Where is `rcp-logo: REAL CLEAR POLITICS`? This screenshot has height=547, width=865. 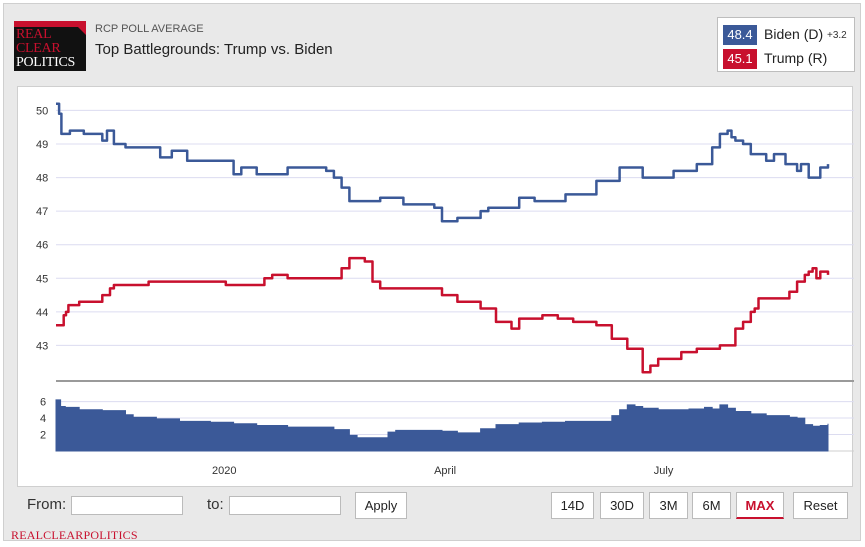 rcp-logo: REAL CLEAR POLITICS is located at coordinates (50, 46).